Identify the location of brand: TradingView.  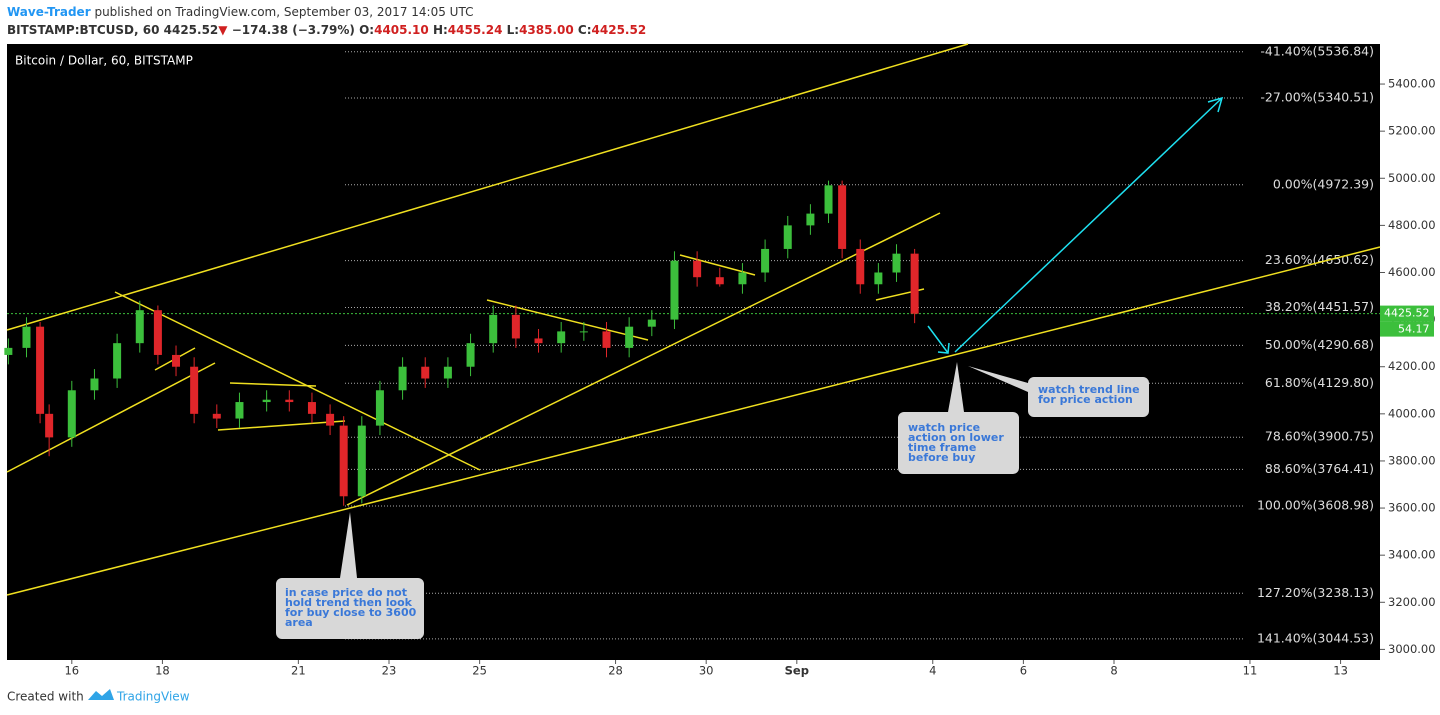
(153, 697).